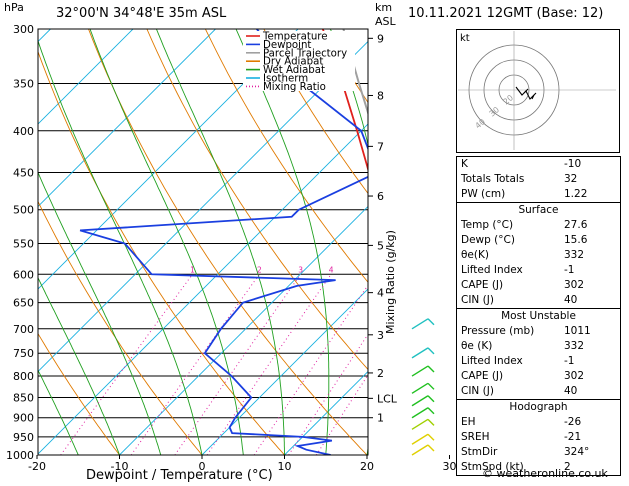 This screenshot has height=486, width=629. I want to click on hodograph-stat-label: EH, so click(468, 422).